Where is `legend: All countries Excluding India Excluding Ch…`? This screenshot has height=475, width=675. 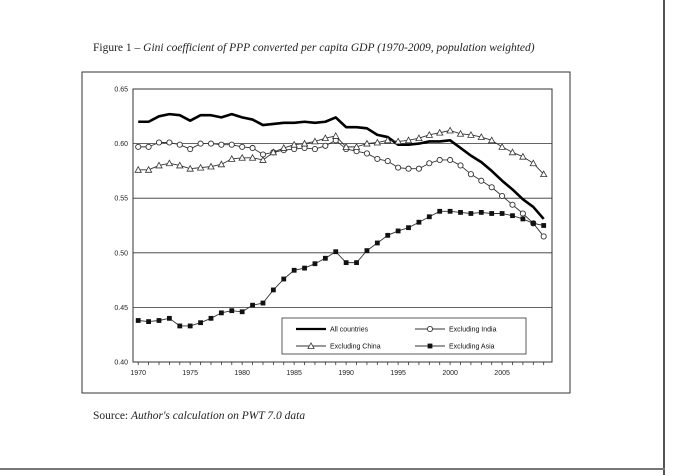 legend: All countries Excluding India Excluding Ch… is located at coordinates (404, 336).